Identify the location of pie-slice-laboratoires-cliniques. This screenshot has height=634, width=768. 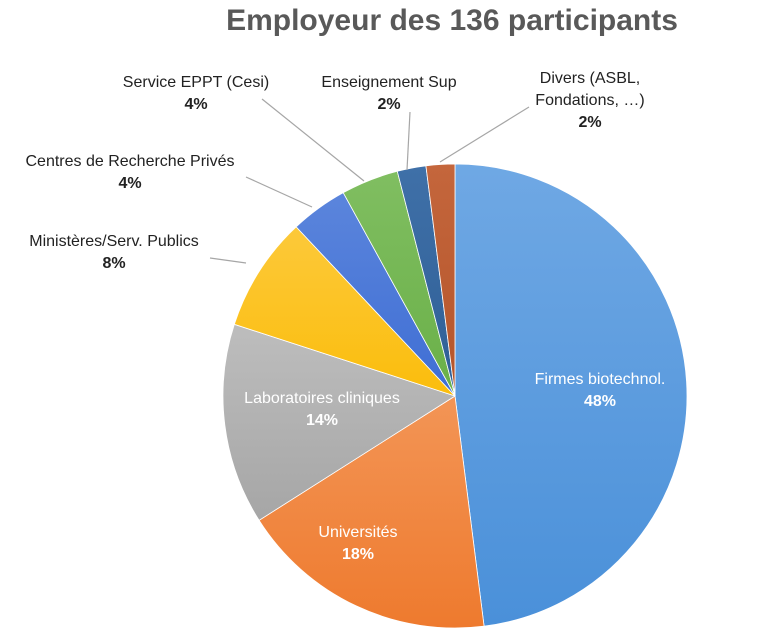
(339, 422).